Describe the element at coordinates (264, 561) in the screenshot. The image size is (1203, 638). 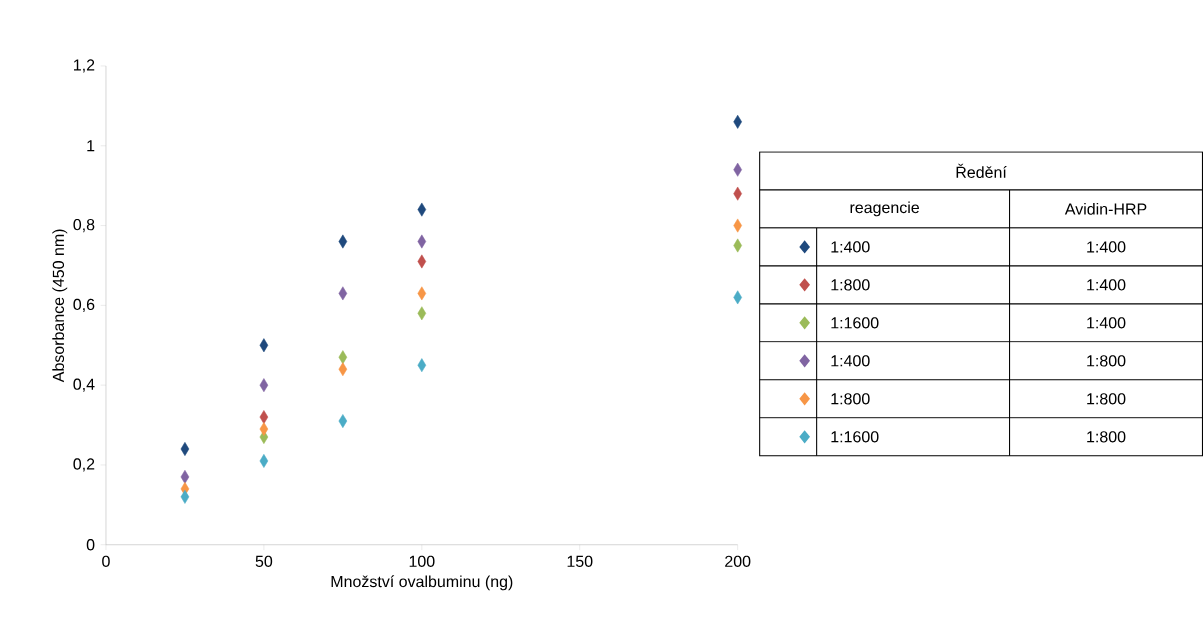
I see `x-tick-label: 50` at that location.